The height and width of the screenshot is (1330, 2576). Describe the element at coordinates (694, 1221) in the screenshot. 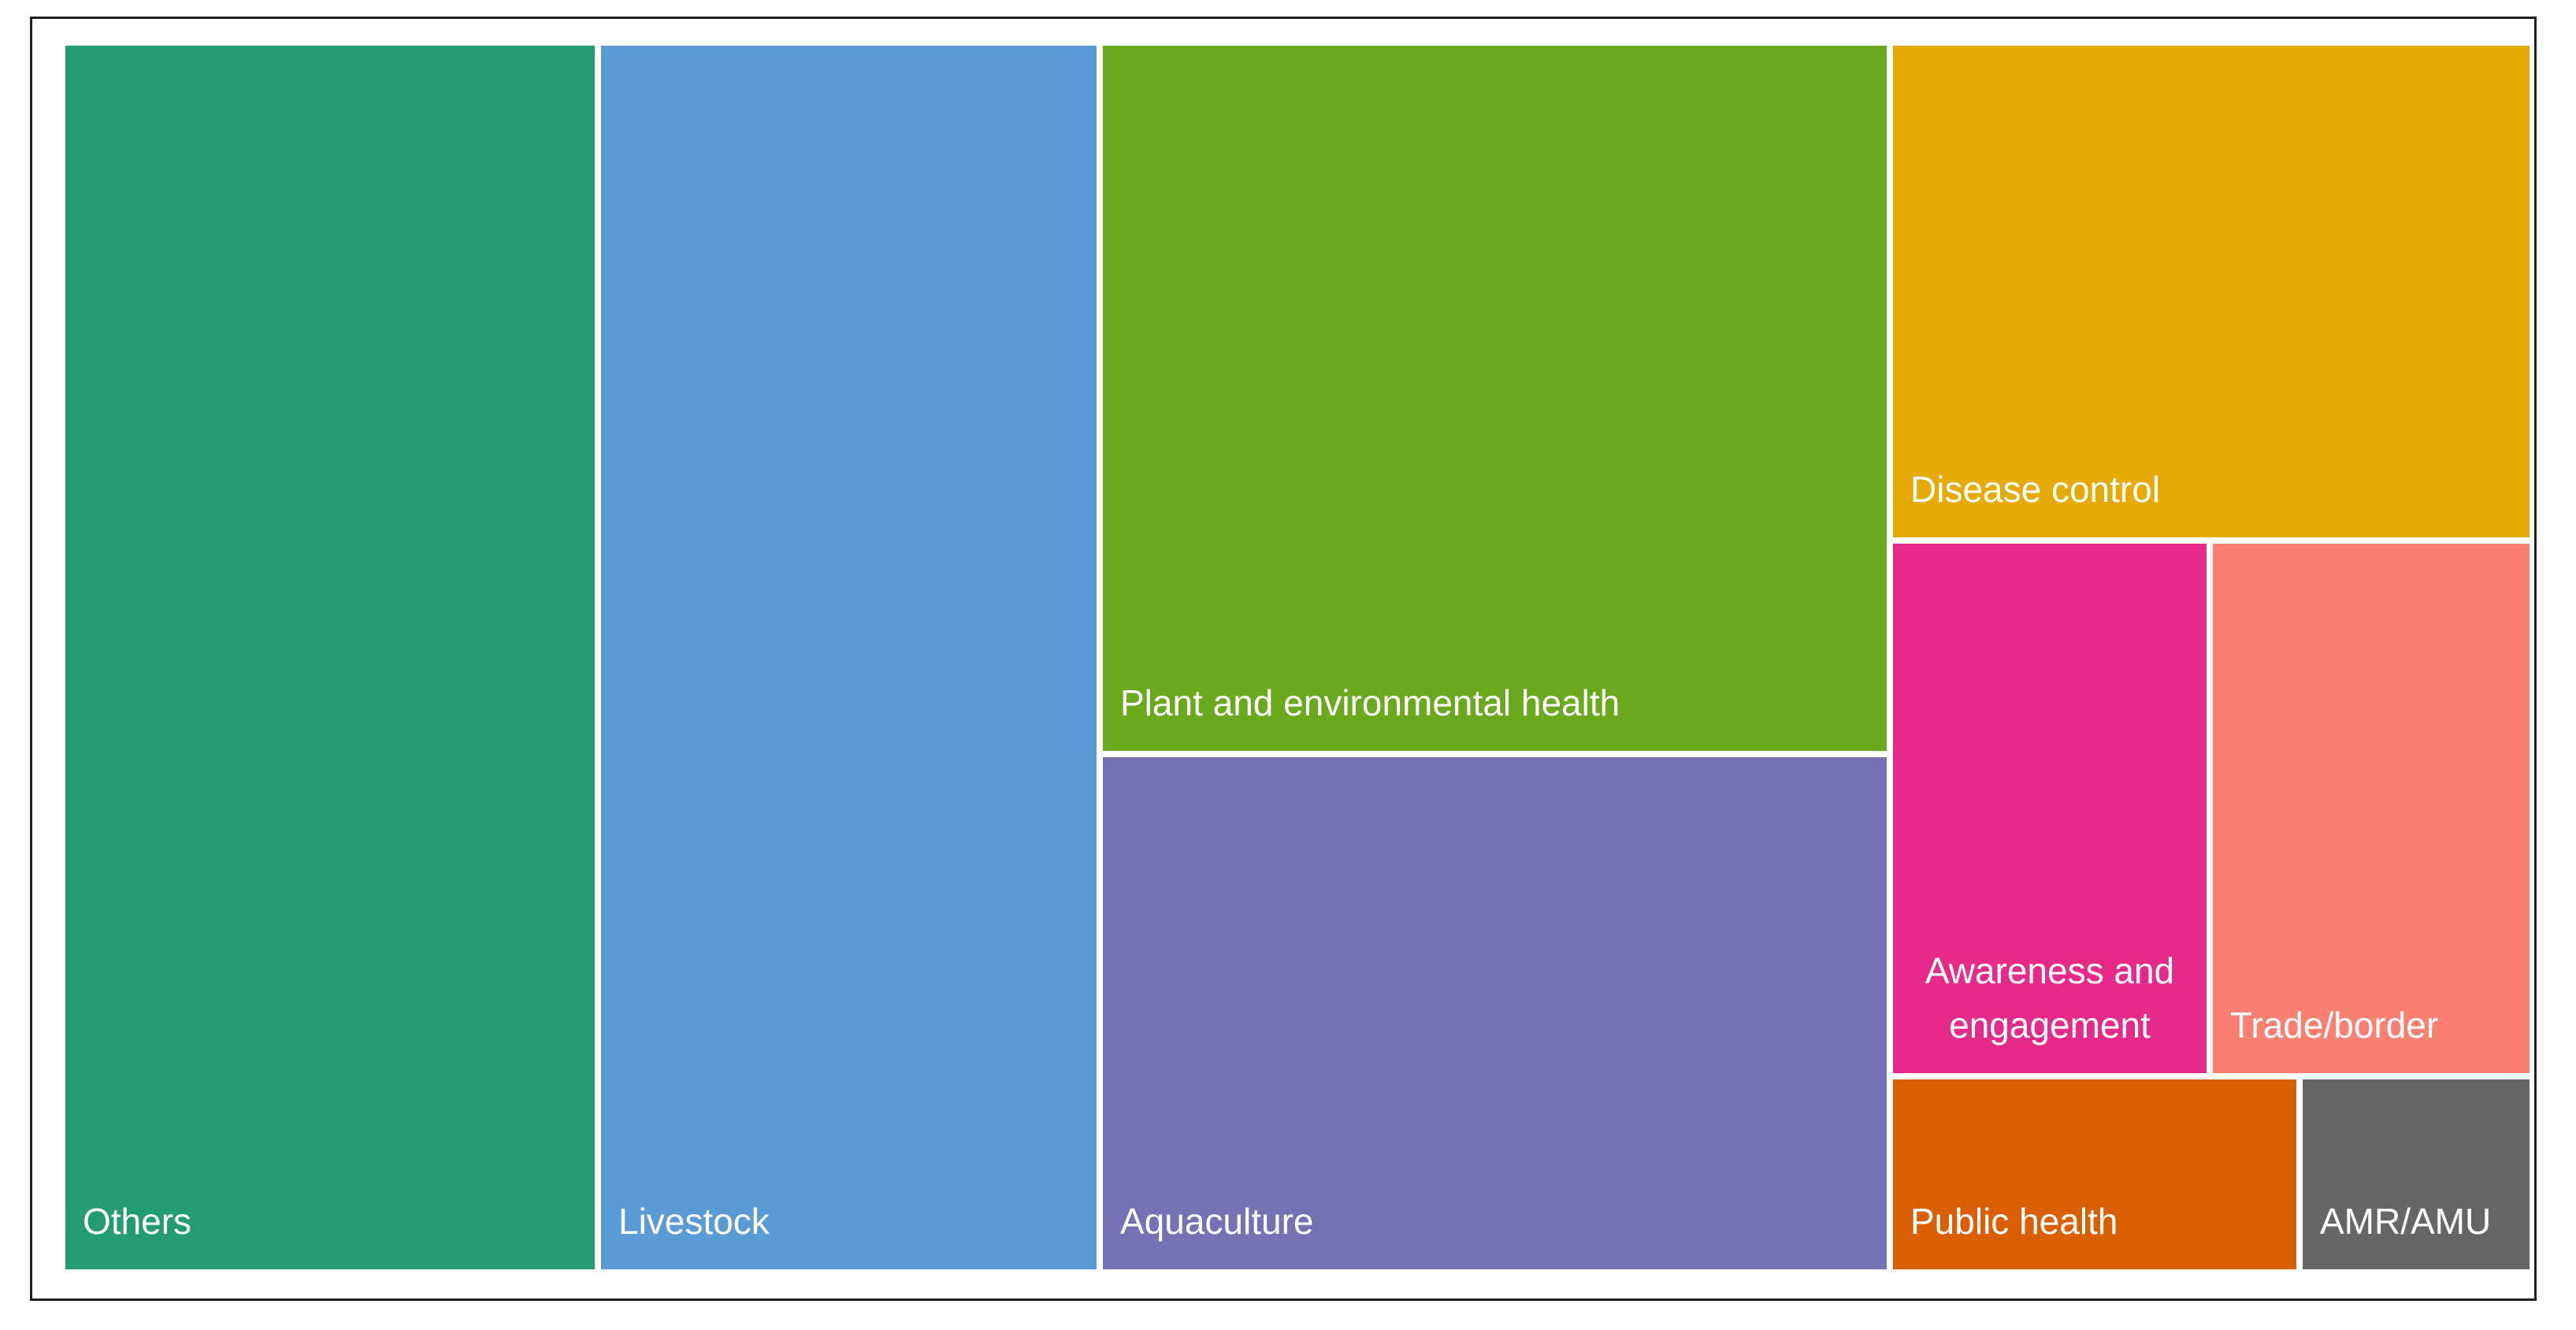

I see `treemap-tile-label: Livestock` at that location.